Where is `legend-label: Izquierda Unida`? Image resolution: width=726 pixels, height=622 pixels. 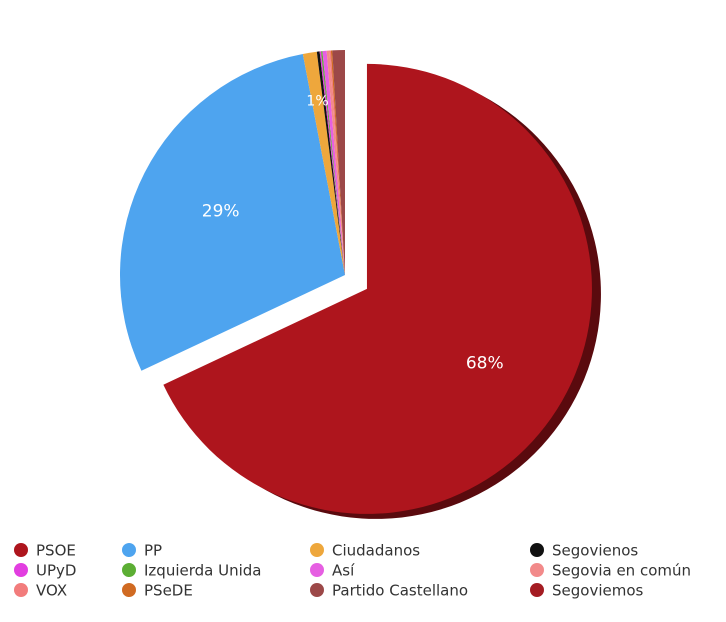
legend-label: Izquierda Unida is located at coordinates (202, 571).